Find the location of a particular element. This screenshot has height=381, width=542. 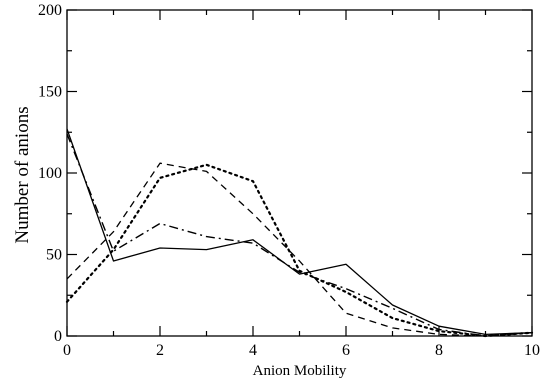

y-axis-label: Number of anions is located at coordinates (22, 174).